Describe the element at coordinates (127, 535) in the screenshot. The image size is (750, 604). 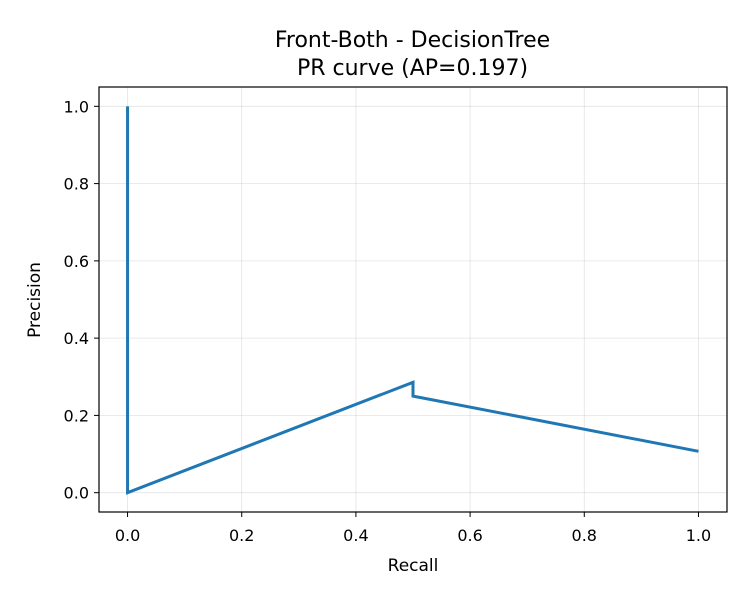
I see `x-tick-label: 0.0` at that location.